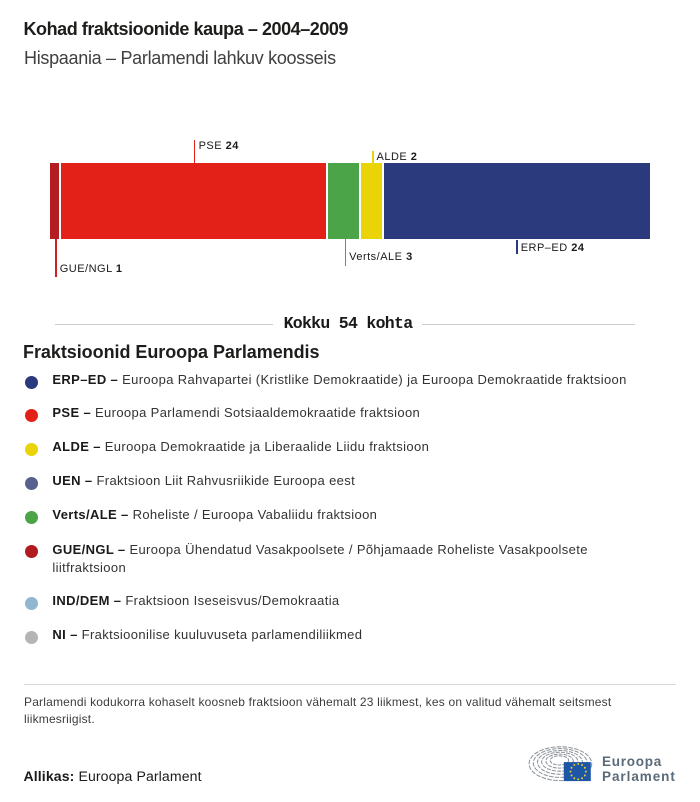  I want to click on svg-text: Euroopa, so click(632, 761).